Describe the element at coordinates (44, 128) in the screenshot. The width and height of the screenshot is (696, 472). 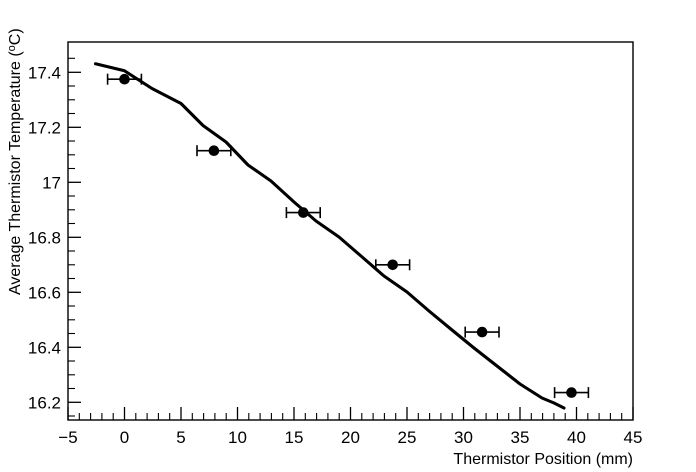
I see `y-tick-label: 17.2` at that location.